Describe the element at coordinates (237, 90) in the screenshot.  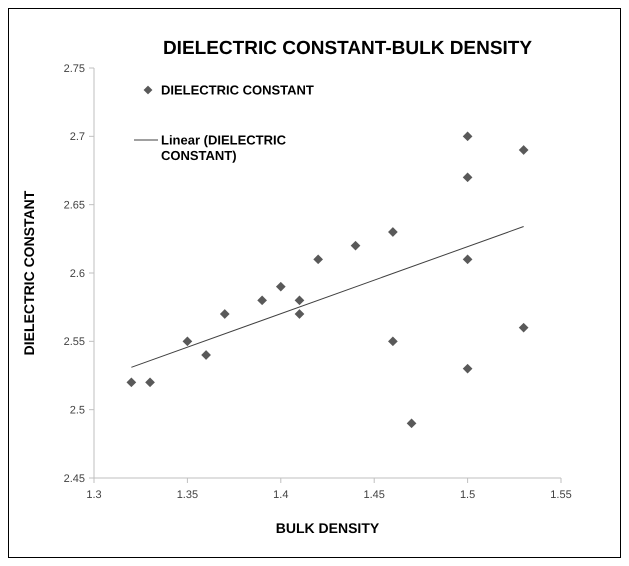
I see `legend-label: DIELECTRIC CONSTANT` at that location.